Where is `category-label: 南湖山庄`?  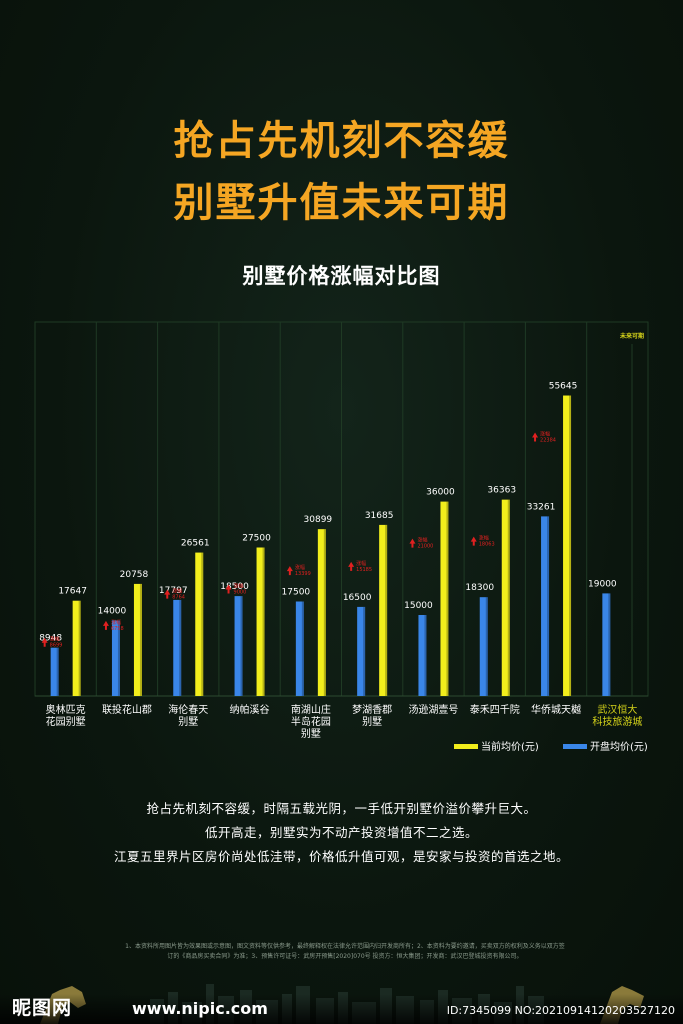
category-label: 南湖山庄 is located at coordinates (311, 709).